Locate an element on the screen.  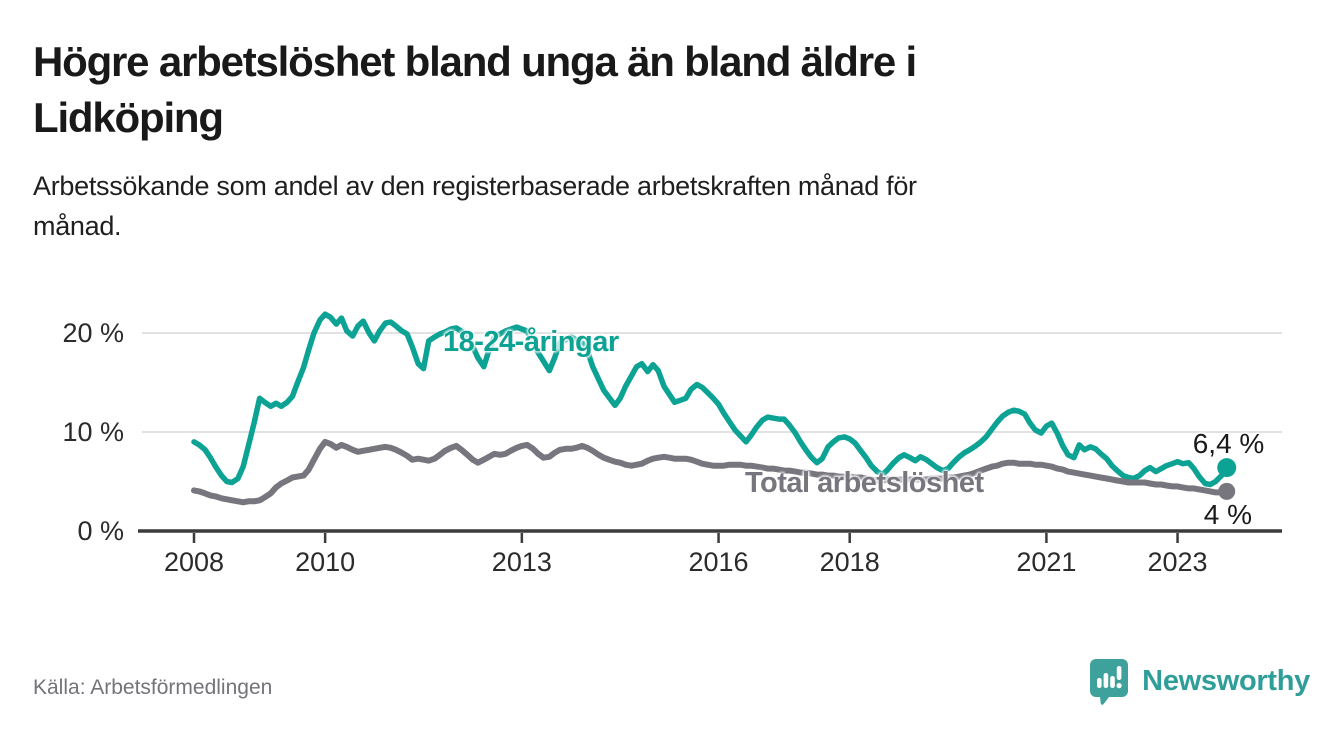
x-tick-label: 2016 is located at coordinates (718, 562).